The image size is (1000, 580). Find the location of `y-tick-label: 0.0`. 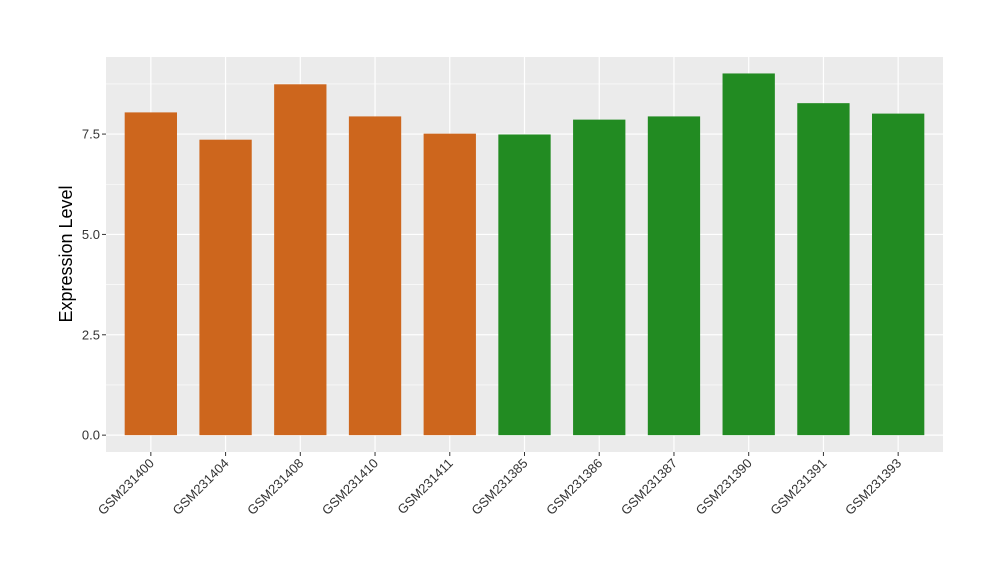

y-tick-label: 0.0 is located at coordinates (91, 435).